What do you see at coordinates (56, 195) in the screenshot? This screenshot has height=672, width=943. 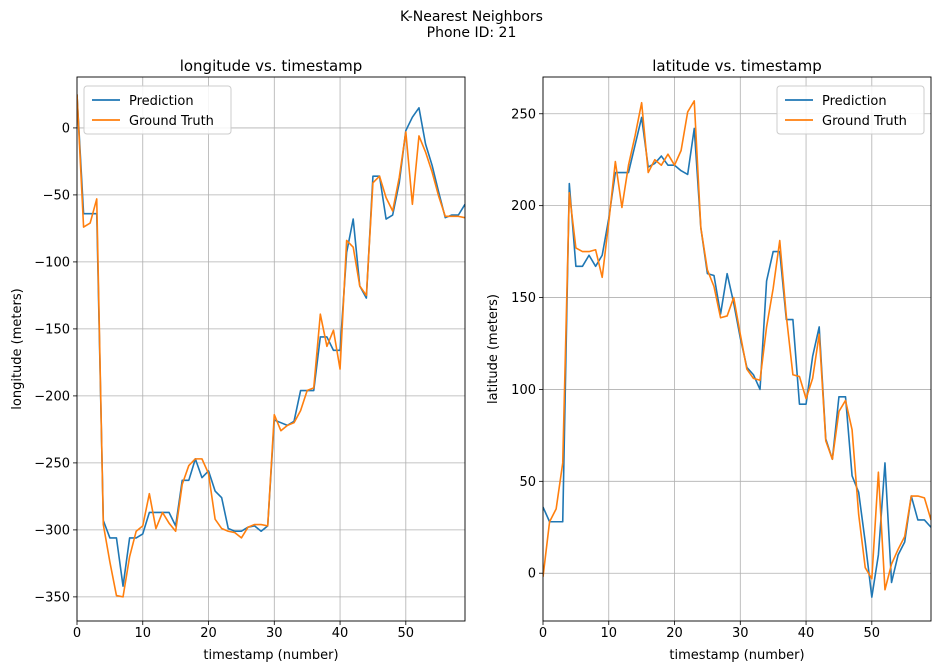 I see `y-tick-label: −50` at bounding box center [56, 195].